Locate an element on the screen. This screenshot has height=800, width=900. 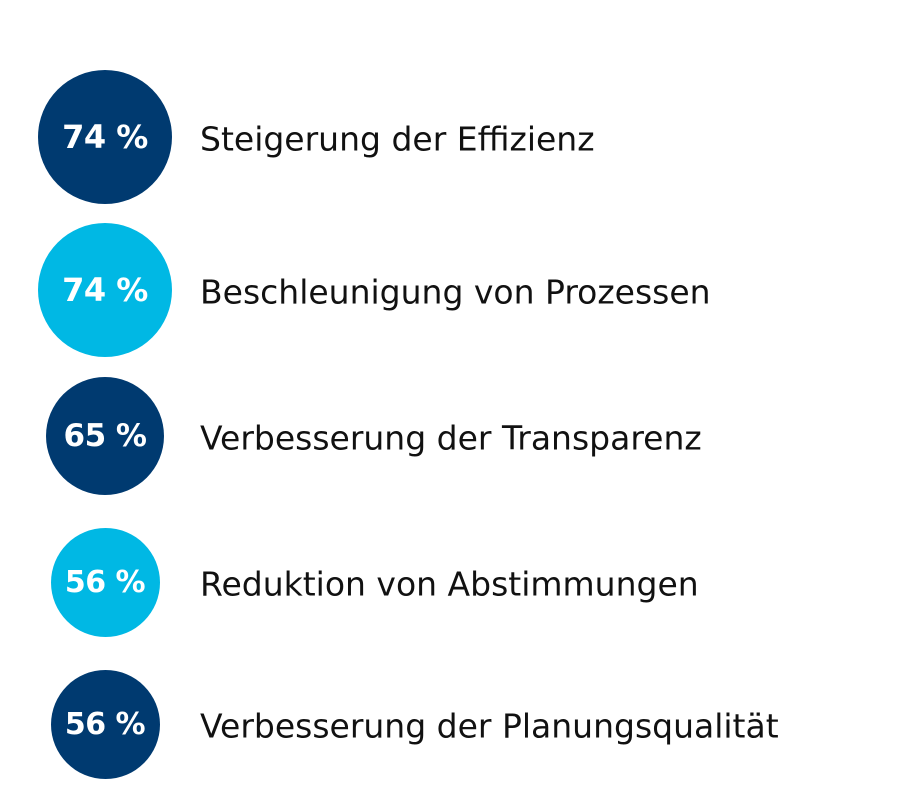
item-label: Steigerung der Effizienz is located at coordinates (397, 139).